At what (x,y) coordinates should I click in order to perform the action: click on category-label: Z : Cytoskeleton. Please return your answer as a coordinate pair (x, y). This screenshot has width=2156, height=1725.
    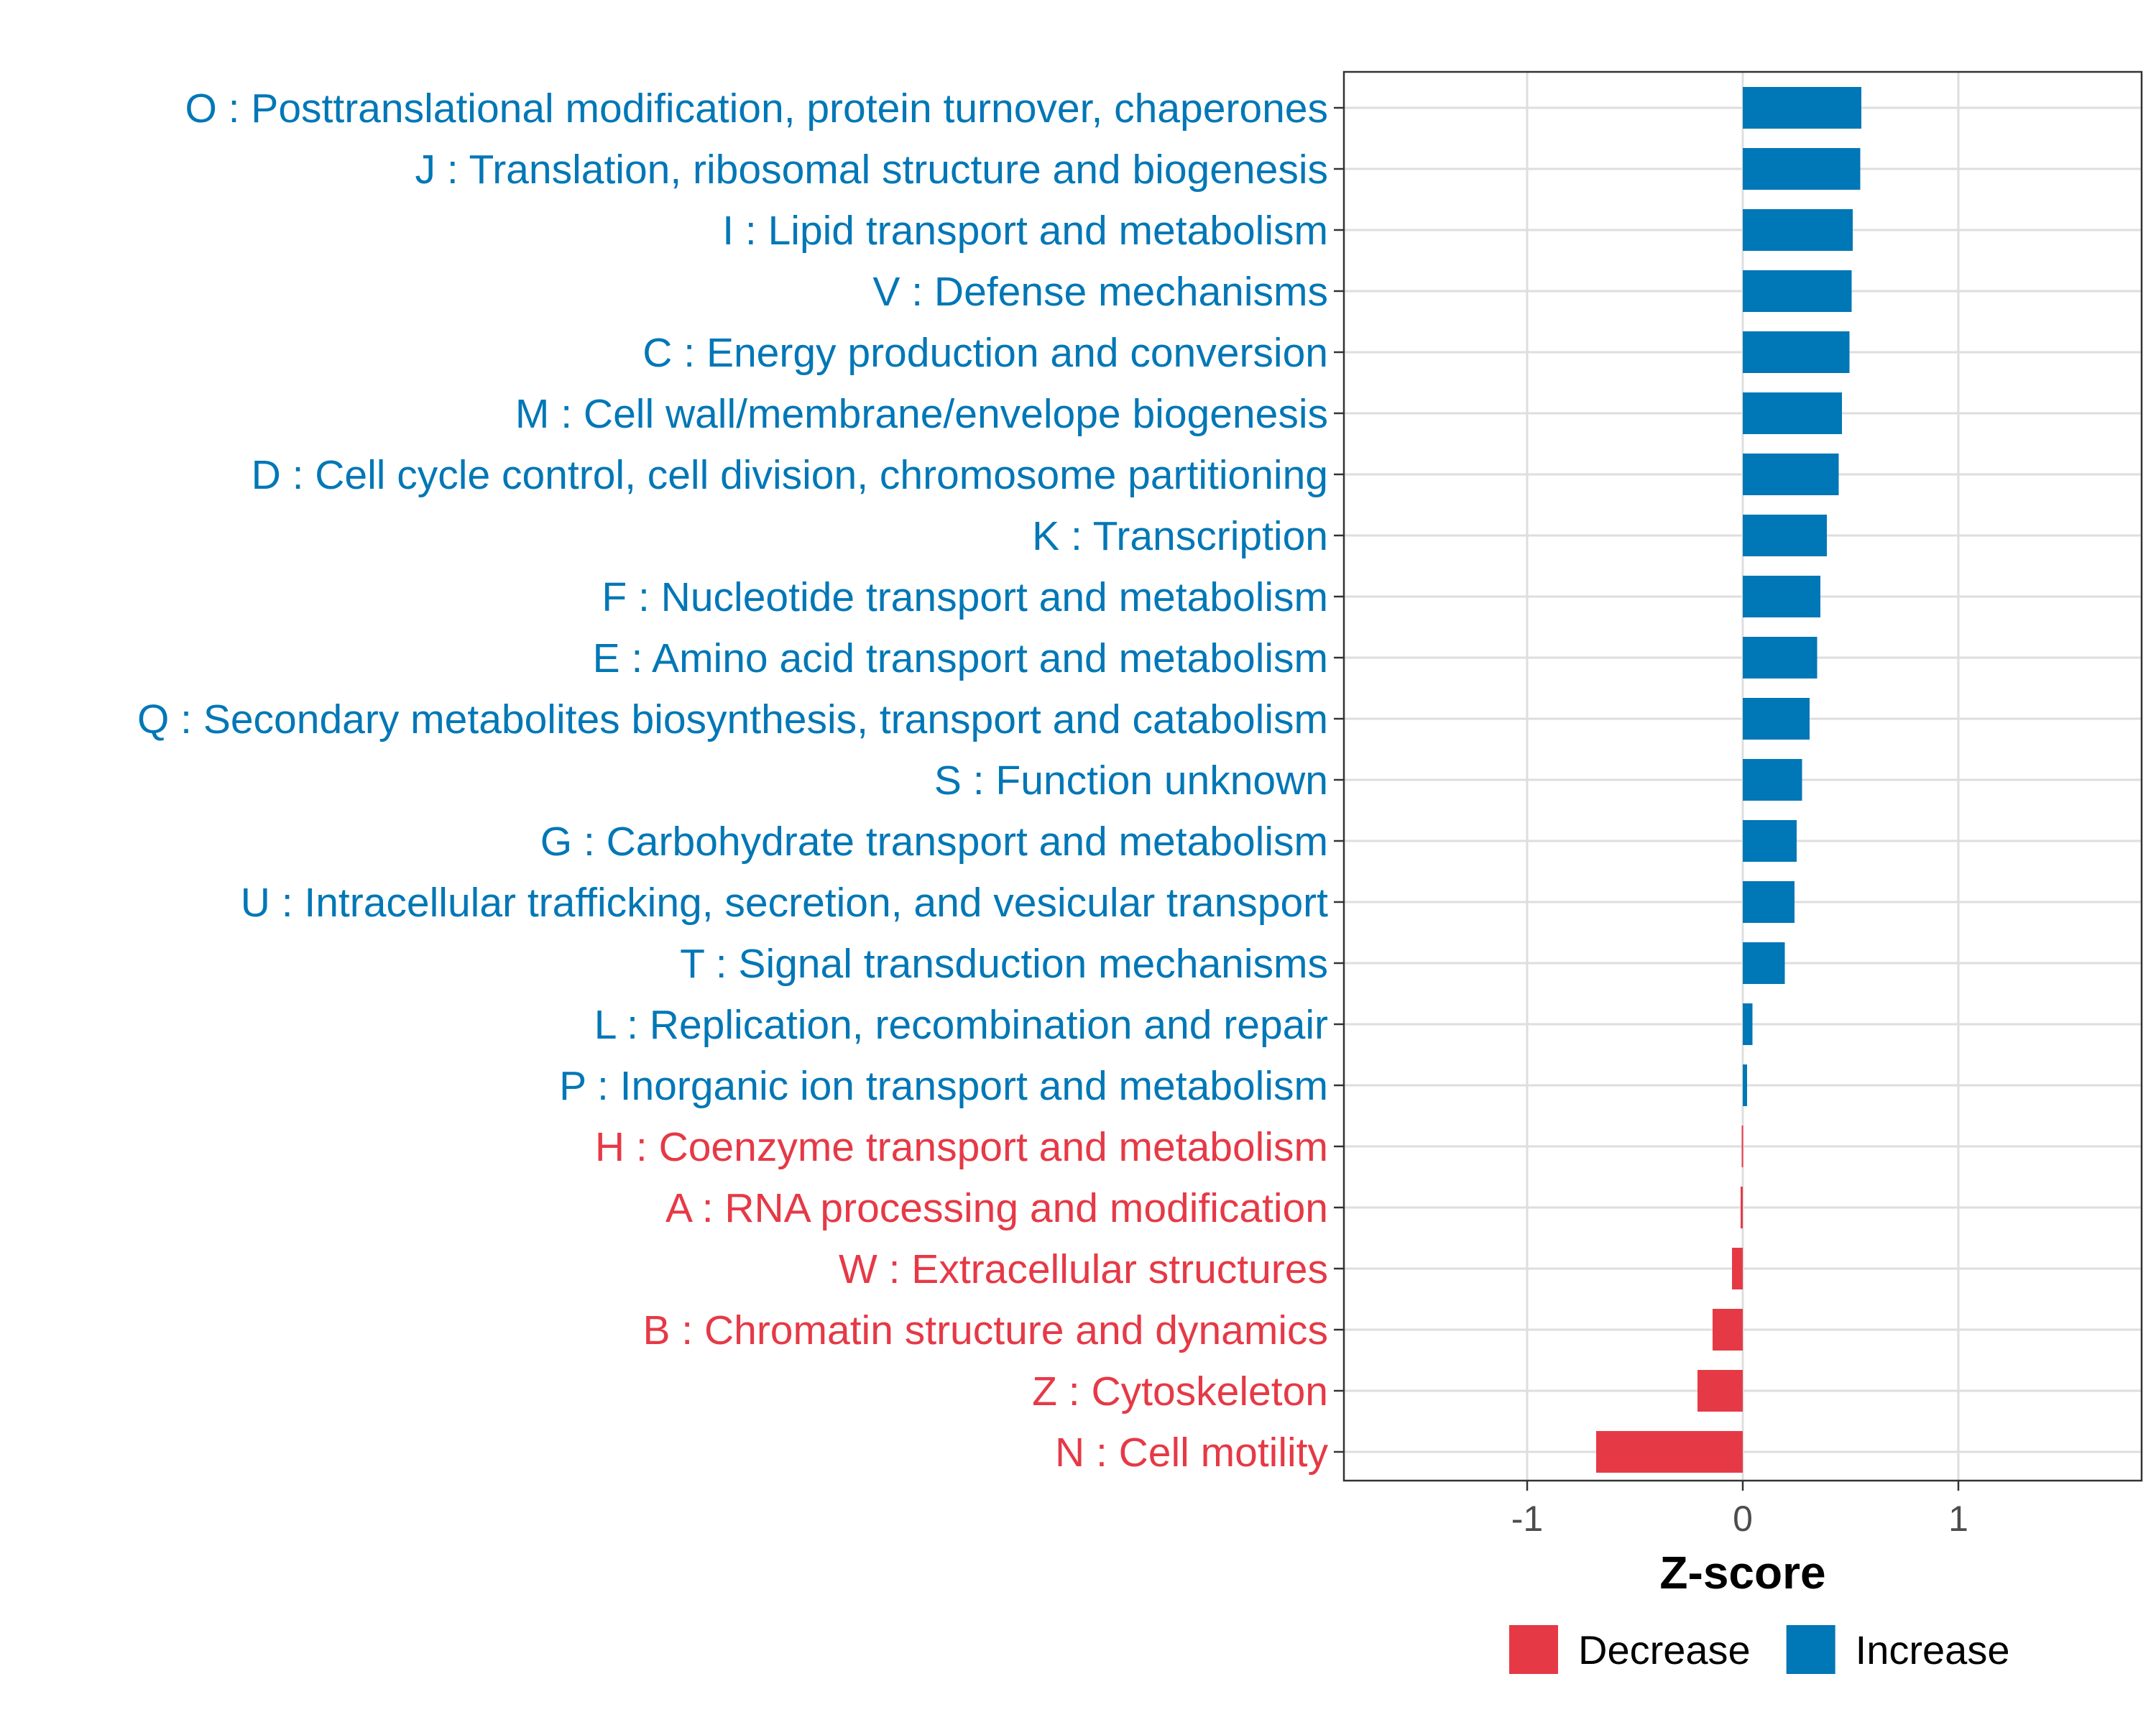
    Looking at the image, I should click on (1180, 1391).